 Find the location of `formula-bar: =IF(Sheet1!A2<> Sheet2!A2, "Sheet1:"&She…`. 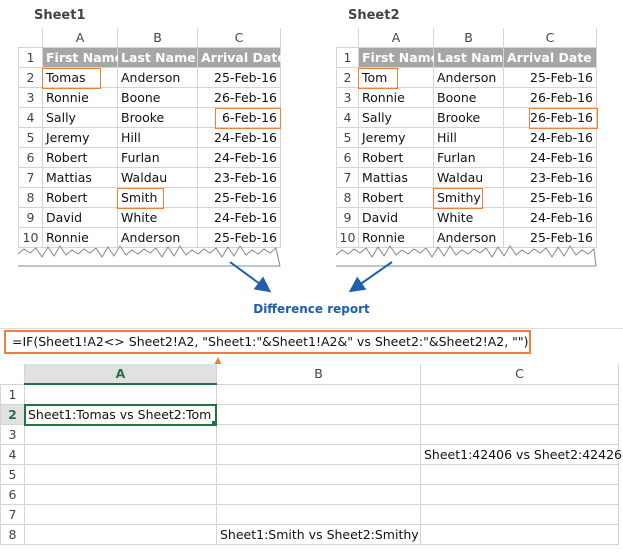

formula-bar: =IF(Sheet1!A2<> Sheet2!A2, "Sheet1:"&She… is located at coordinates (267, 342).